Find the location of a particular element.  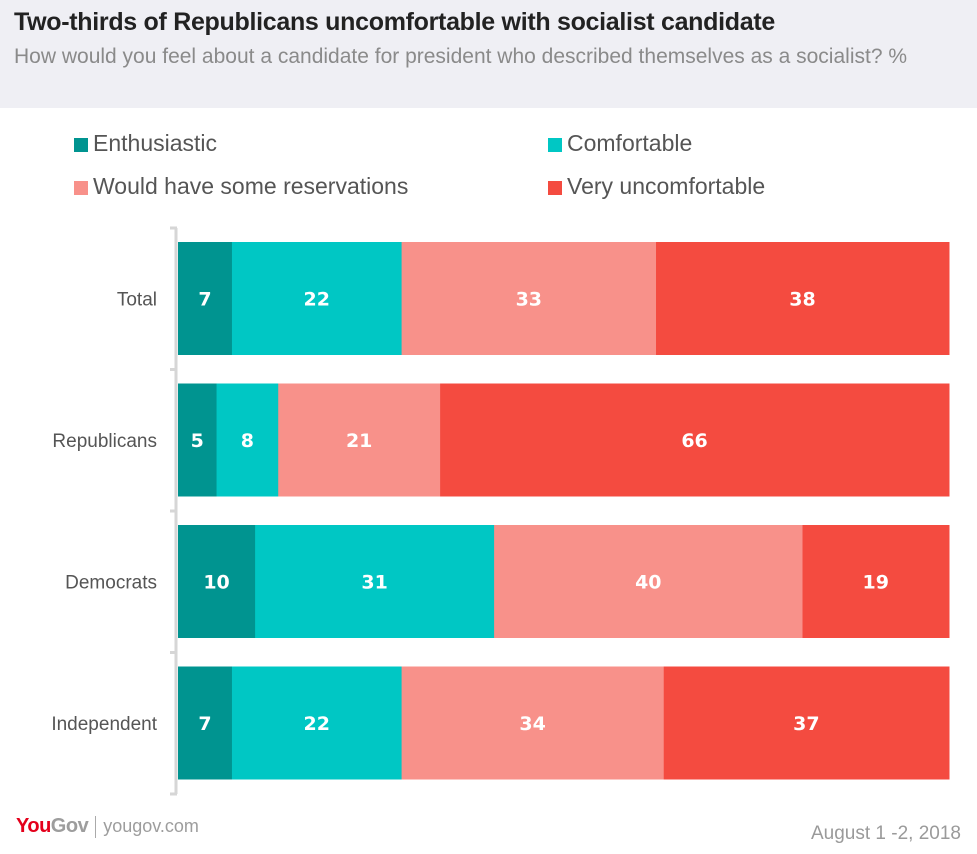

data-label-republicans-enthusiastic: 5 is located at coordinates (197, 441).